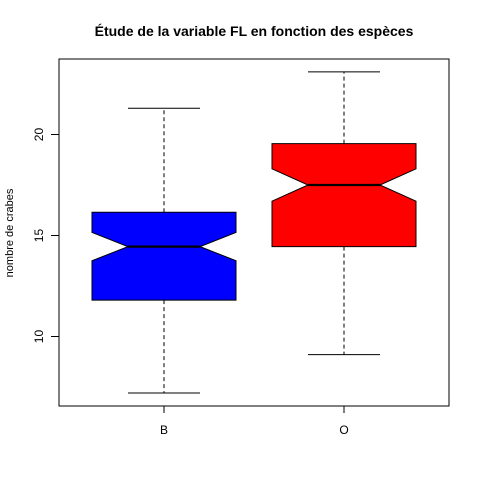 The height and width of the screenshot is (480, 480). I want to click on y-tick-label: 20, so click(39, 135).